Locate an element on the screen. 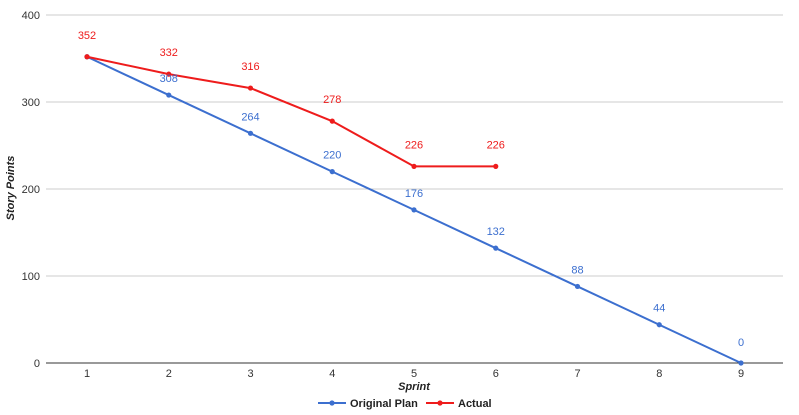  y-tick-label-200: 200 is located at coordinates (31, 190).